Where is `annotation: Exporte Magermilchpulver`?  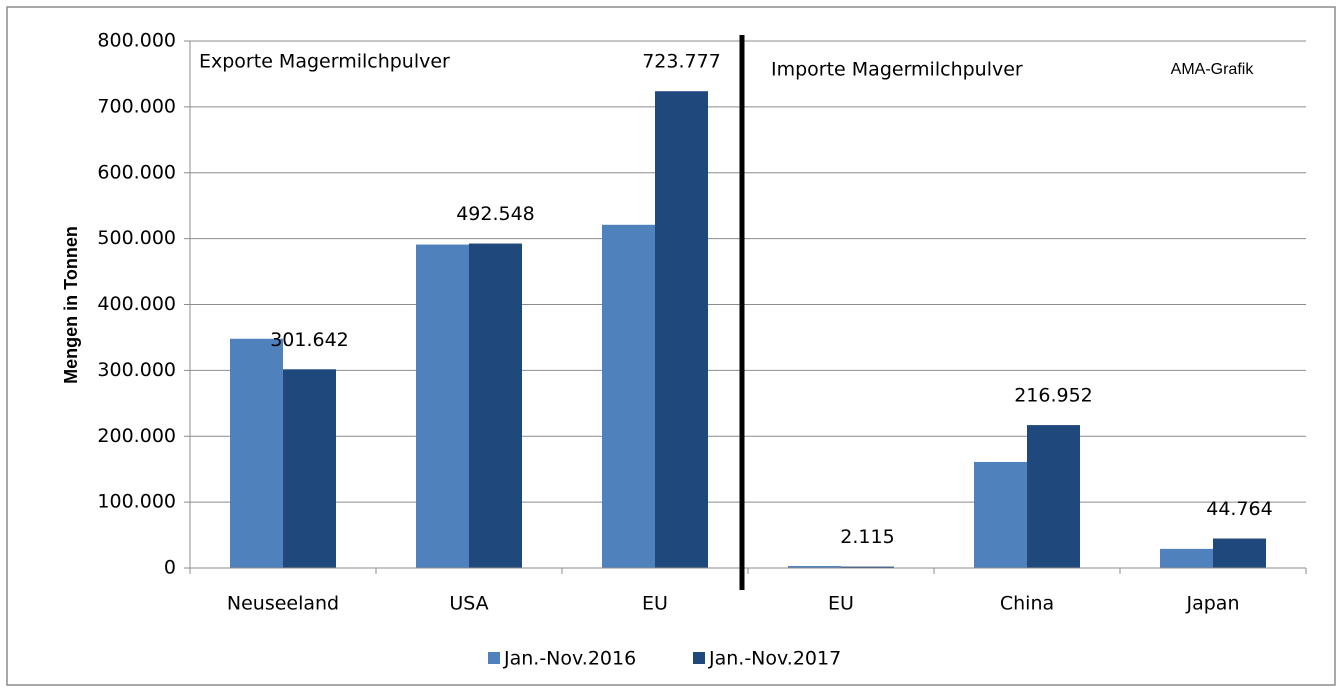
annotation: Exporte Magermilchpulver is located at coordinates (324, 62).